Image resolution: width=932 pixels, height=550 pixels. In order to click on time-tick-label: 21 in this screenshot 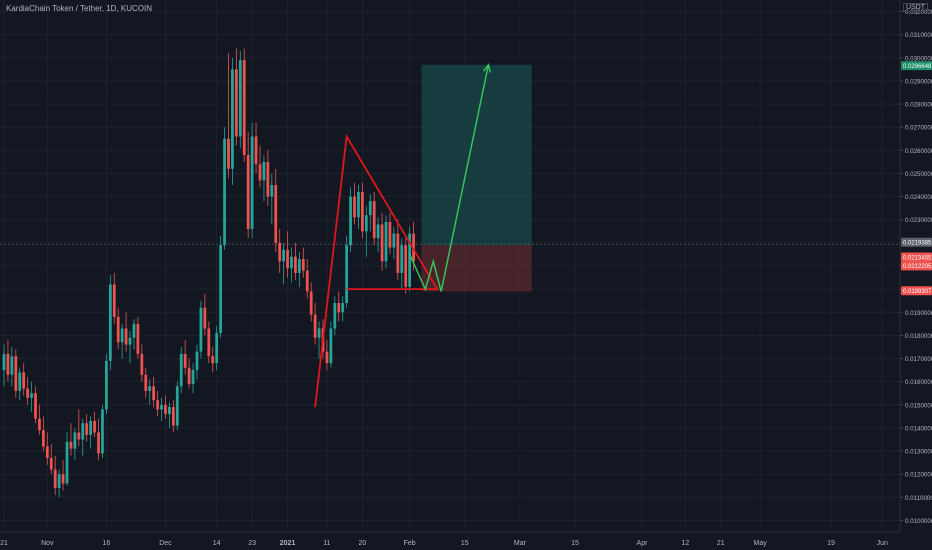, I will do `click(4, 543)`.